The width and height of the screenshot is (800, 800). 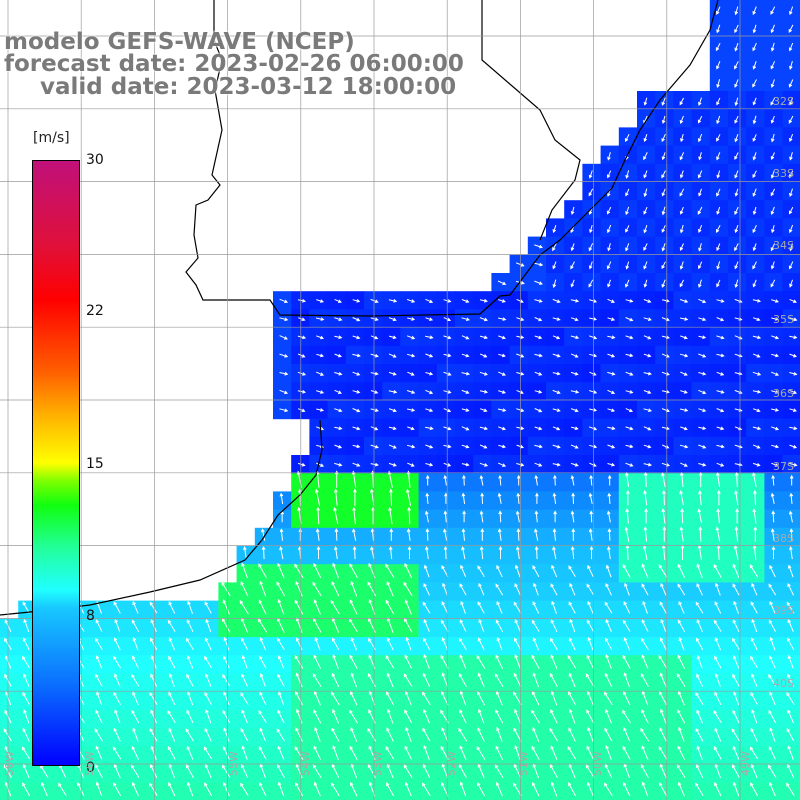 What do you see at coordinates (95, 311) in the screenshot?
I see `colorbar-tick-22: 22` at bounding box center [95, 311].